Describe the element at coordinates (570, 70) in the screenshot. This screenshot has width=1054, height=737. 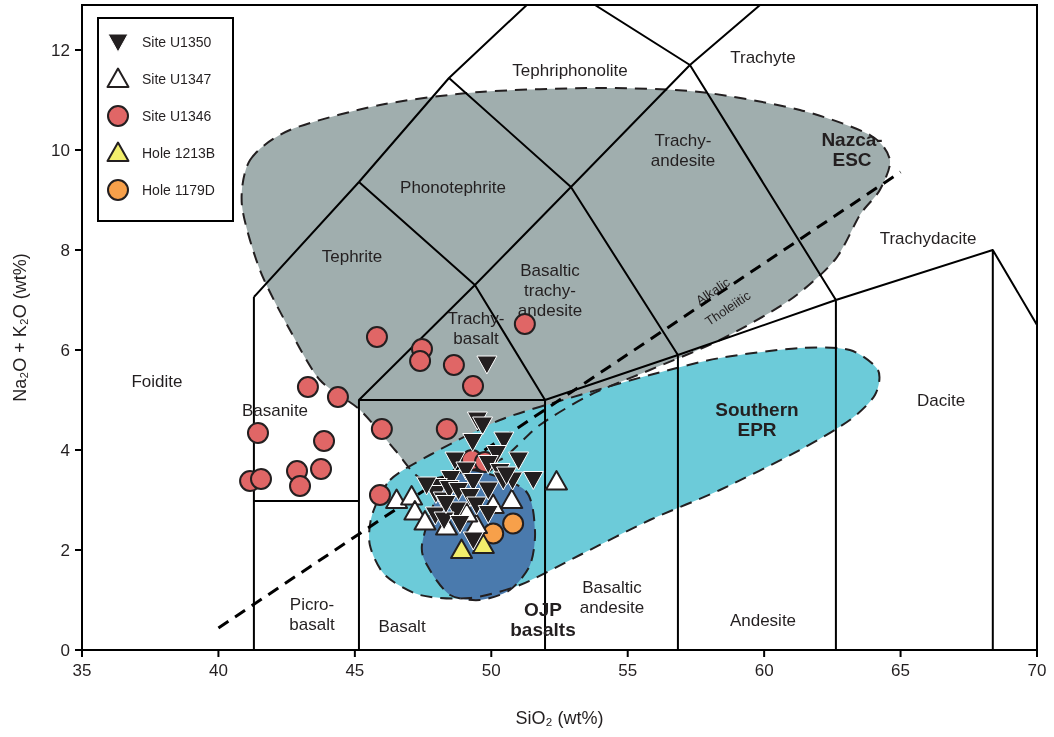
I see `annotation: Tephriphonolite` at that location.